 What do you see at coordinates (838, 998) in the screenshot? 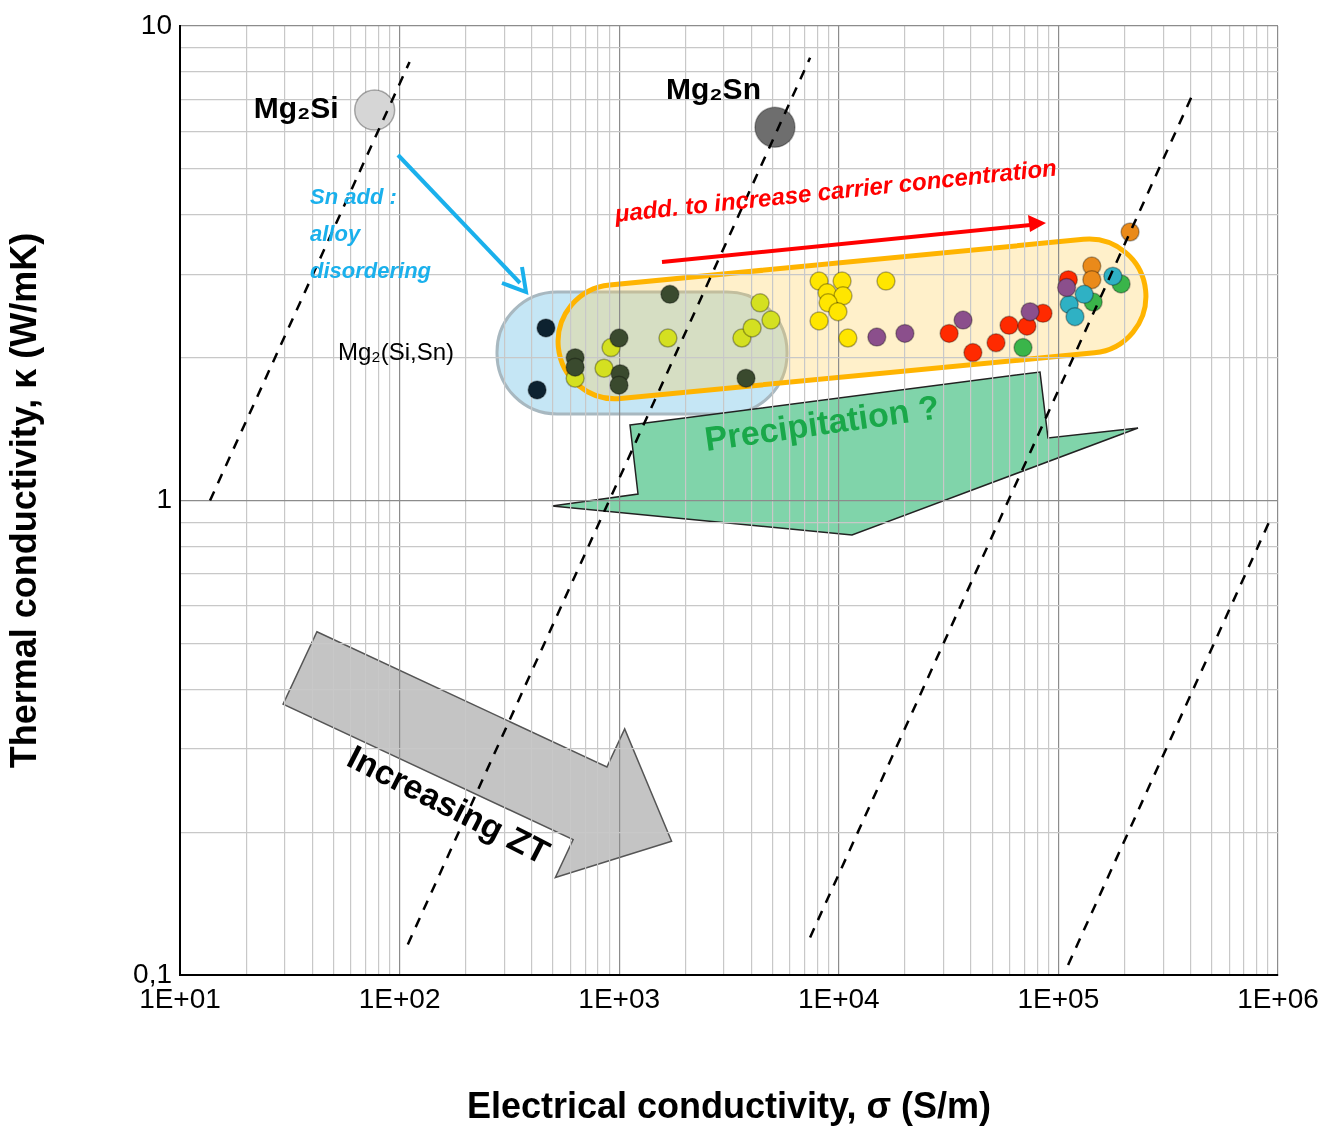
I see `x-tick-label: 1E+04` at bounding box center [838, 998].